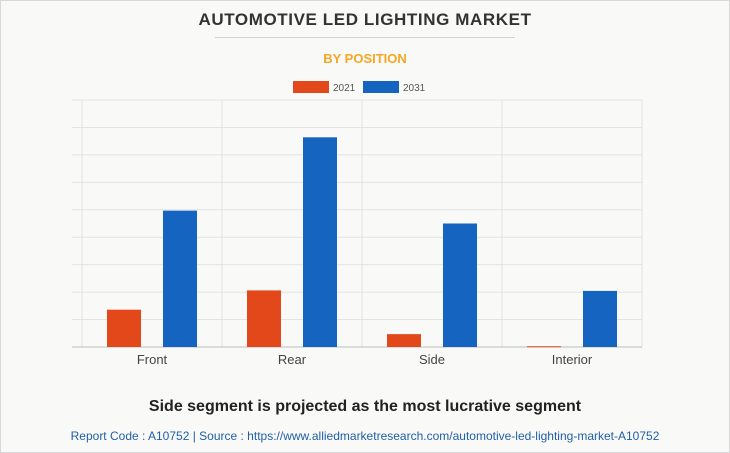  Describe the element at coordinates (311, 87) in the screenshot. I see `legend-swatch-2021` at that location.